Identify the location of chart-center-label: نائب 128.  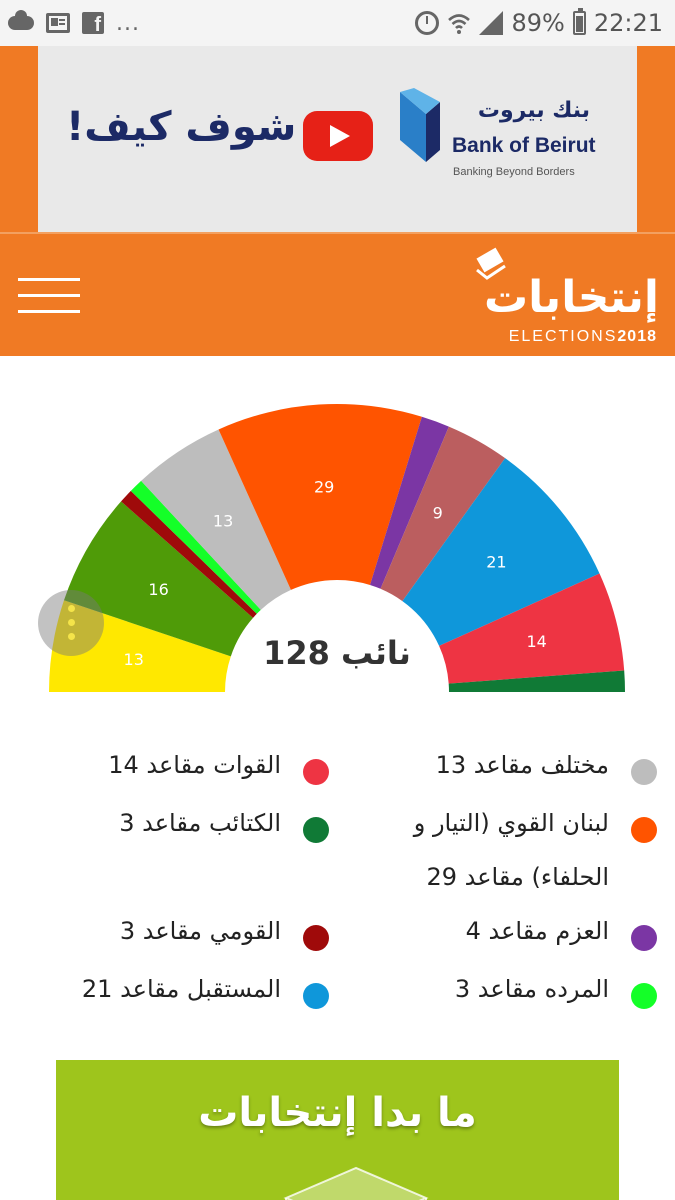
(337, 653).